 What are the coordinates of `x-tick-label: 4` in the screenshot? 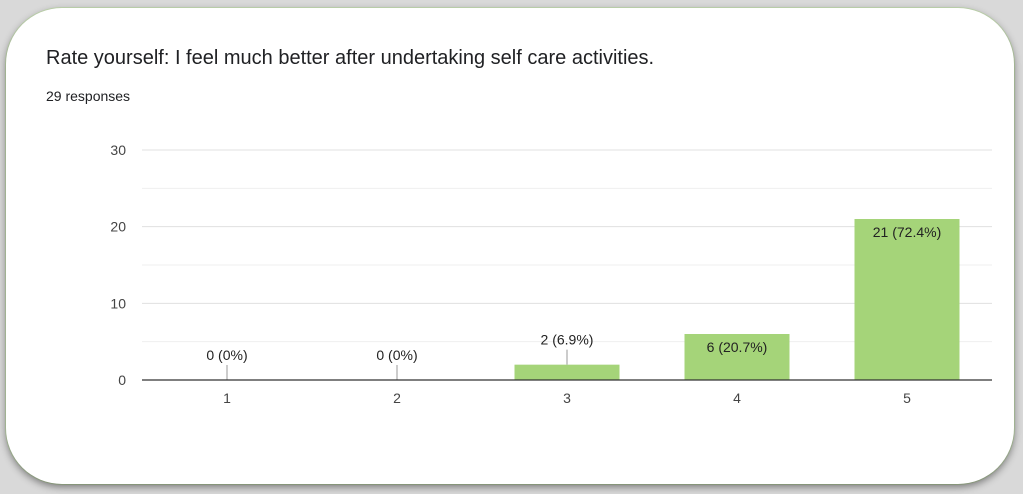 It's located at (737, 398).